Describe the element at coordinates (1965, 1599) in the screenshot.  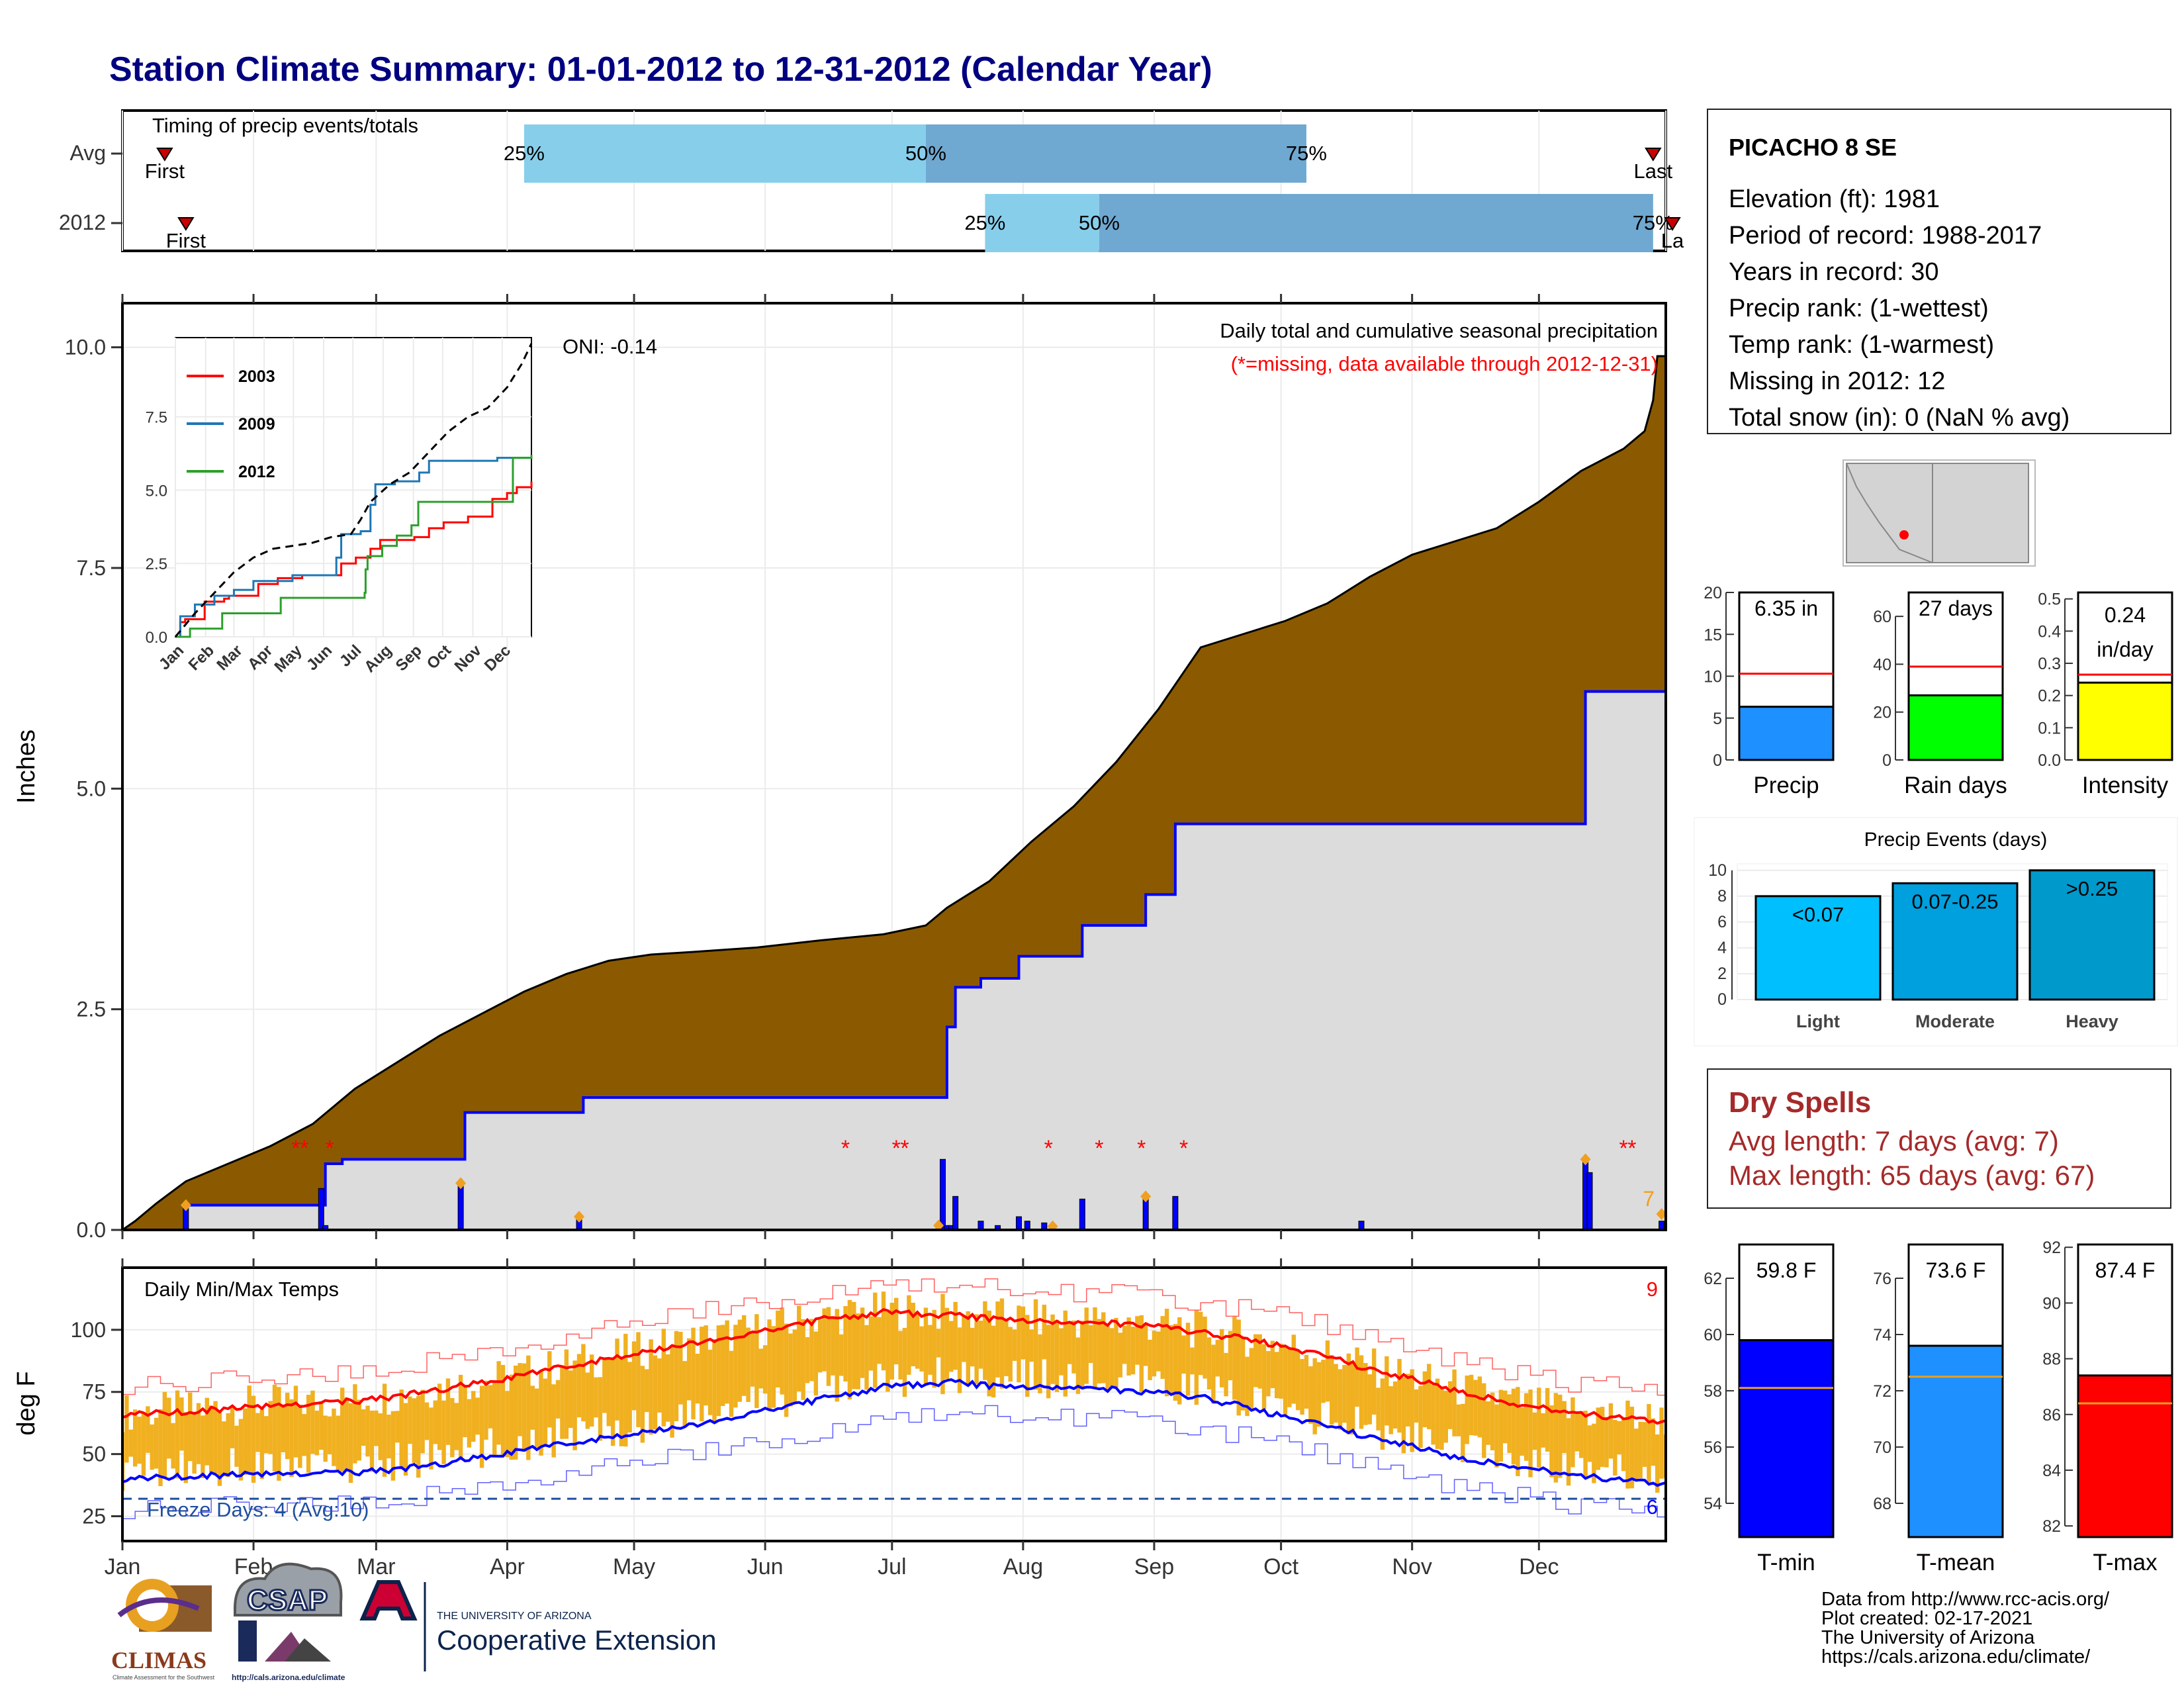
I see `credit-line-1: Data from http://www.rcc-acis.org/` at that location.